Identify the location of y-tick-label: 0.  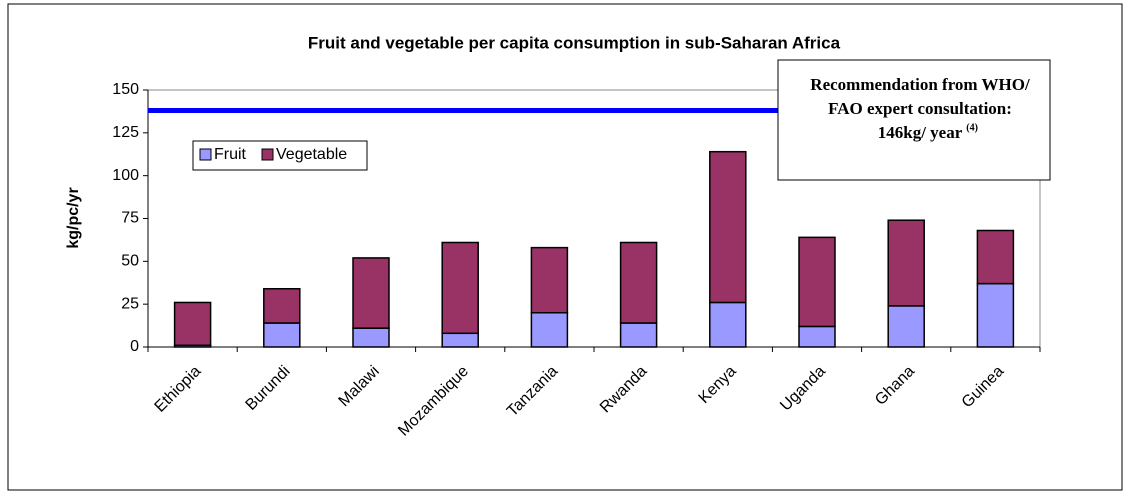
(134, 346).